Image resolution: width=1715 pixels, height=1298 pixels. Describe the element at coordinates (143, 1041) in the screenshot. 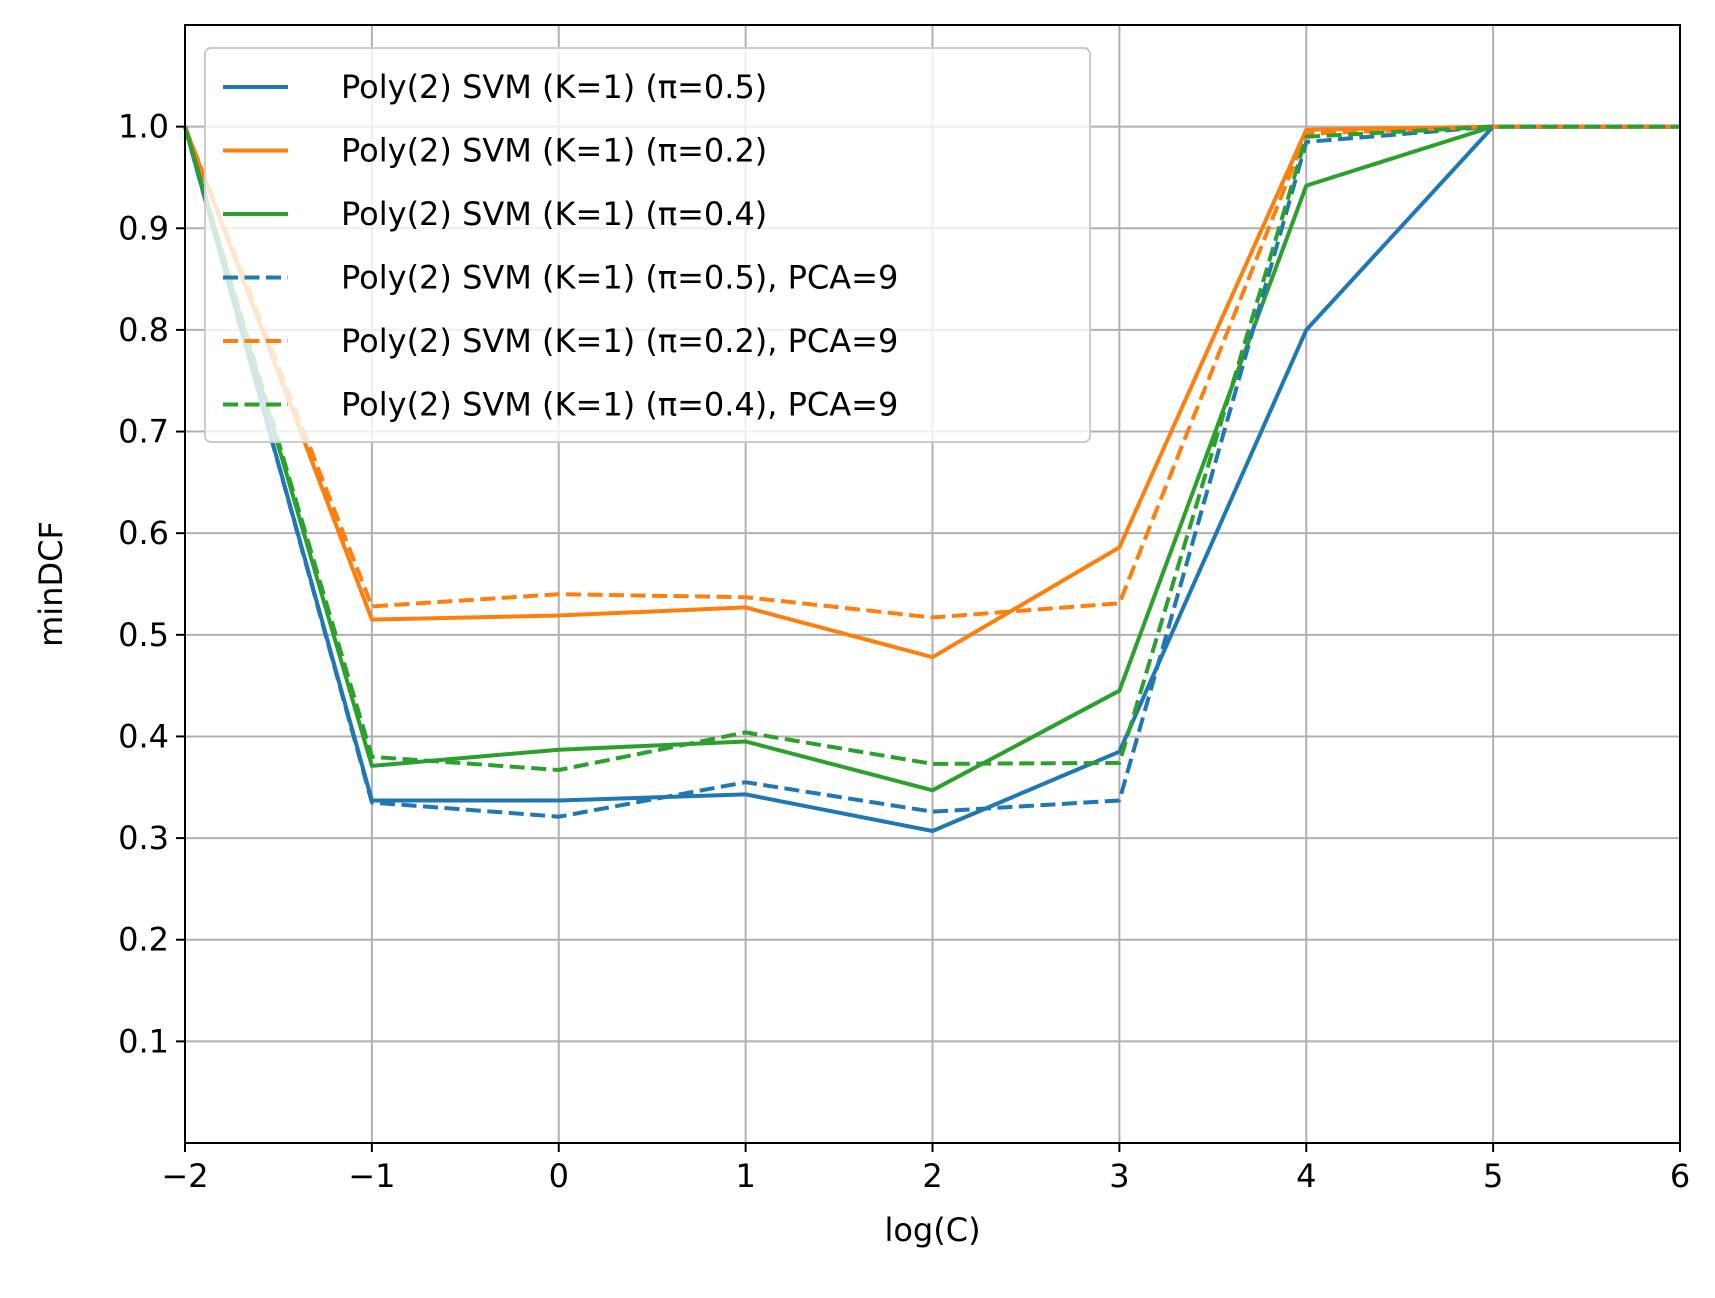

I see `y-tick-label: 0.1` at that location.